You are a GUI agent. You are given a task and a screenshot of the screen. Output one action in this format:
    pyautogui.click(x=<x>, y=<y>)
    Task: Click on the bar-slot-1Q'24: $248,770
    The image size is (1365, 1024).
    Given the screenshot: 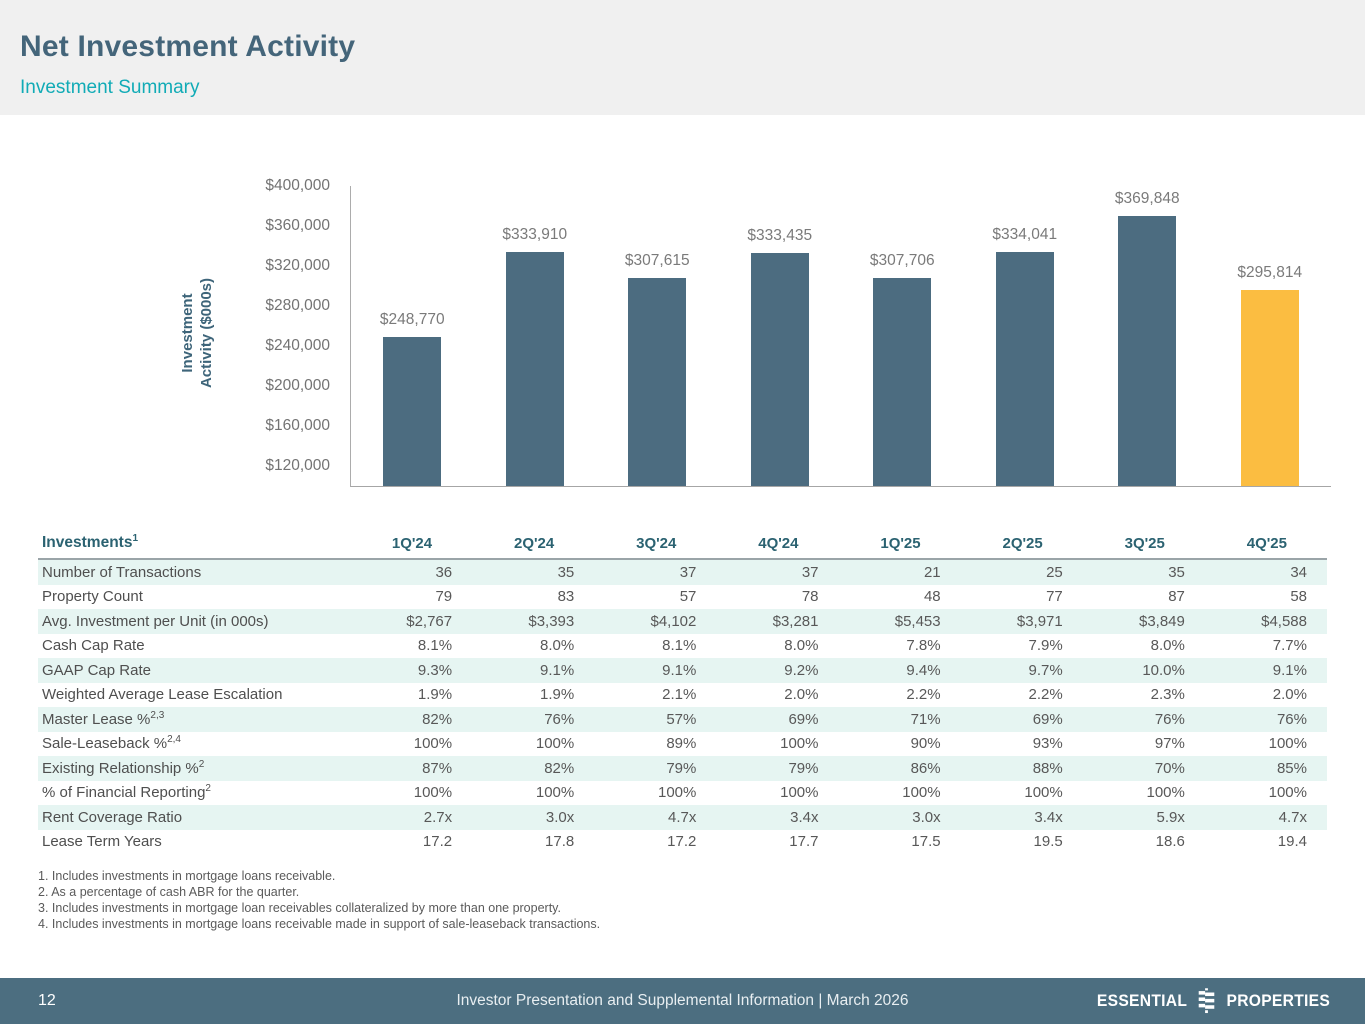 What is the action you would take?
    pyautogui.click(x=412, y=336)
    